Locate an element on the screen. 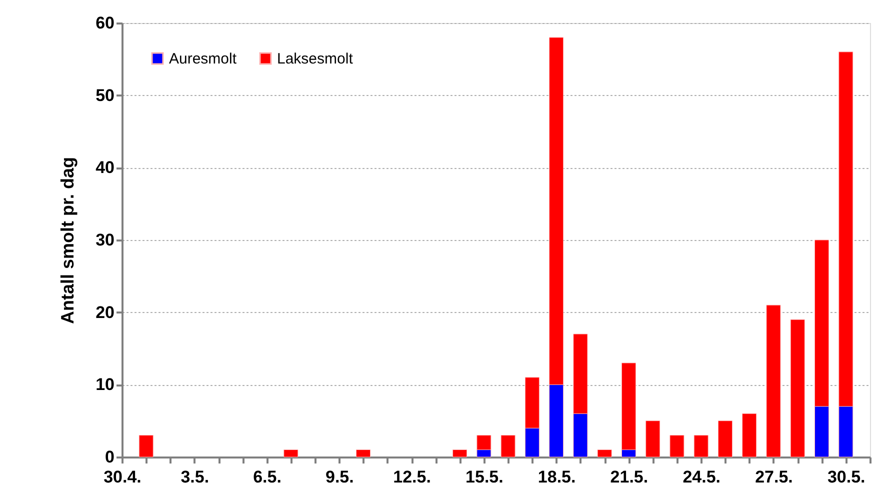 This screenshot has width=873, height=495. x-tick-label: 24.5. is located at coordinates (701, 477).